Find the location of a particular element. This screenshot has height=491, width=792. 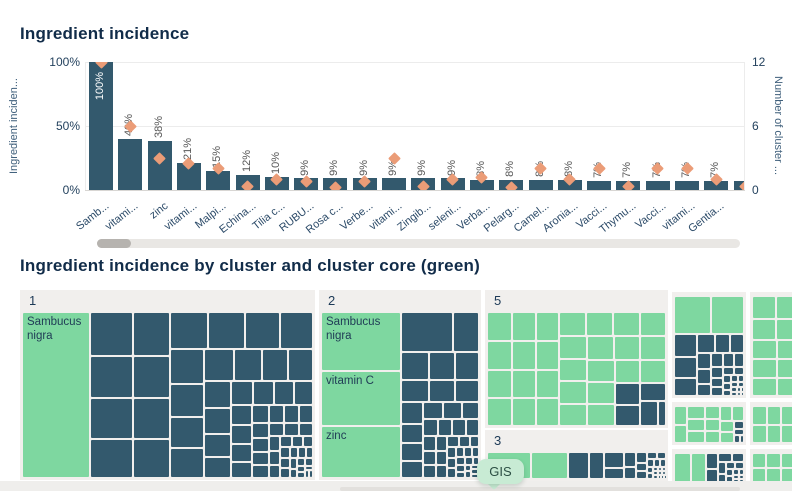

chart-scrollbar-track is located at coordinates (418, 243).